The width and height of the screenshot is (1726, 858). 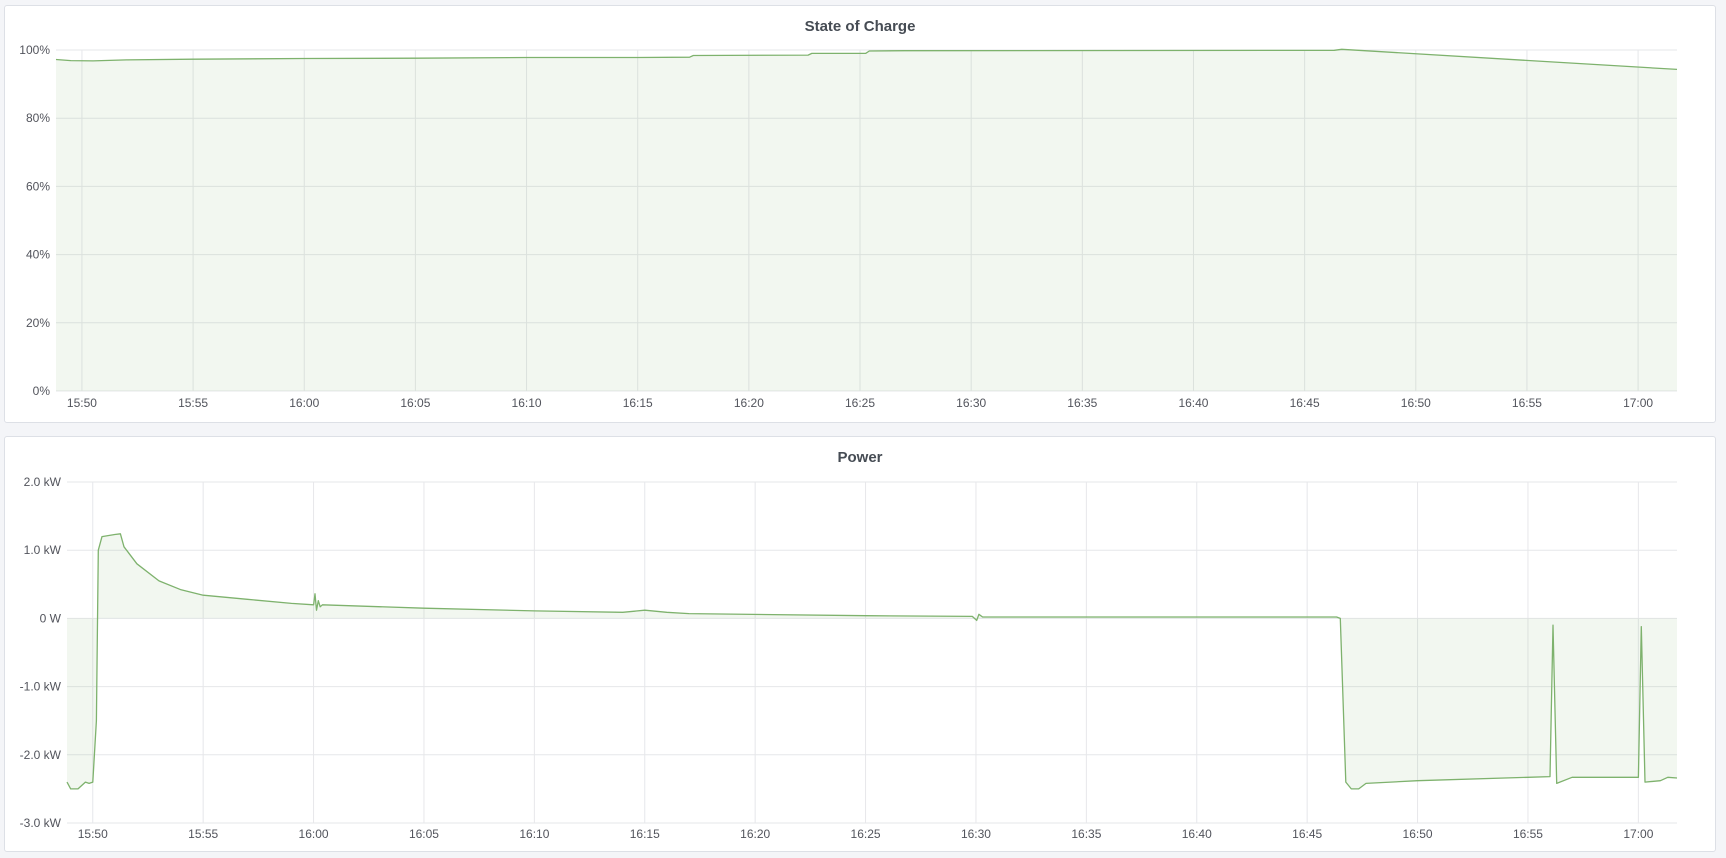 I want to click on y-tick-label: 2.0 kW, so click(x=43, y=482).